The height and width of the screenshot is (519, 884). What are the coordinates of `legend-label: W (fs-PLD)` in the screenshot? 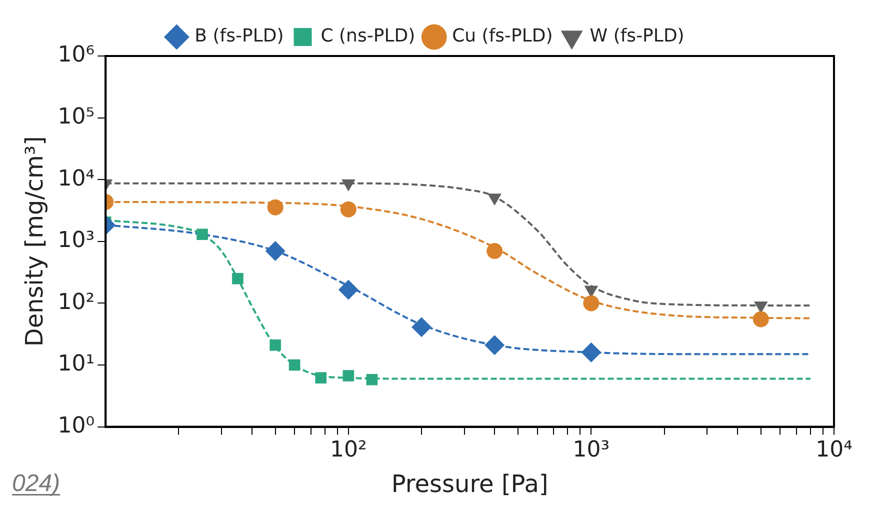 It's located at (637, 36).